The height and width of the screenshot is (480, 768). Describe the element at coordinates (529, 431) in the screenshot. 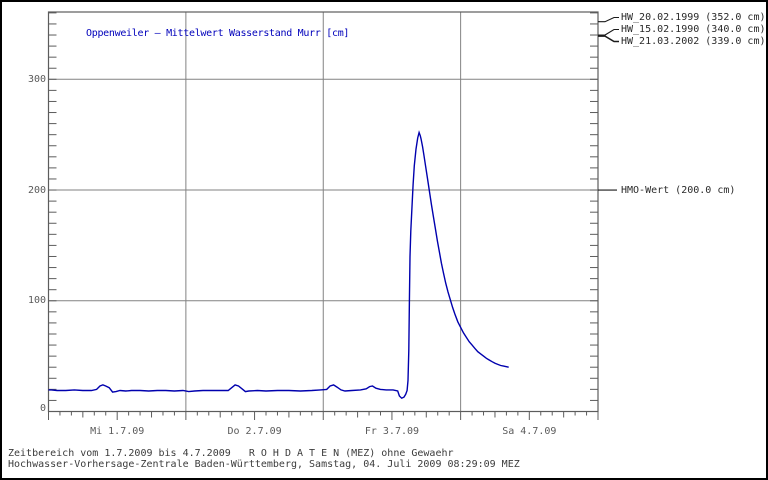

I see `x-axis-day-label: Sa 4.7.09` at that location.